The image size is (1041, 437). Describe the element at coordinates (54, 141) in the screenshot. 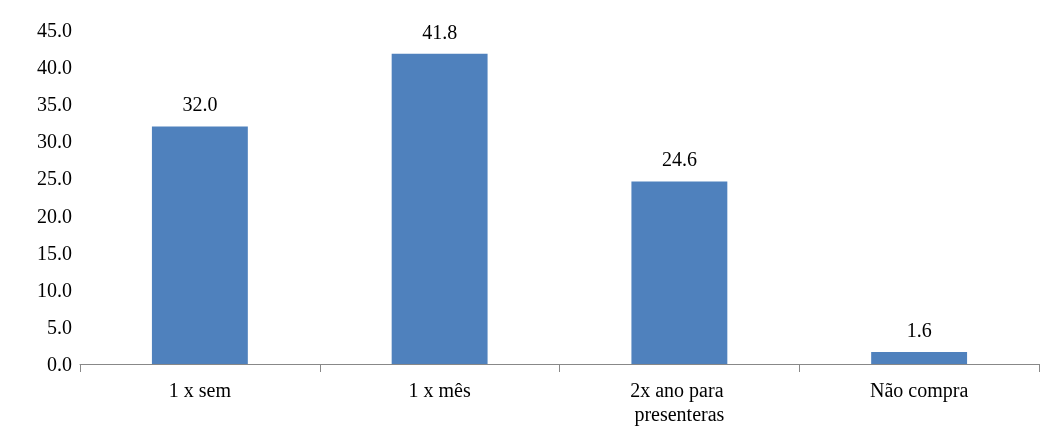

I see `y-tick-label: 30.0` at that location.